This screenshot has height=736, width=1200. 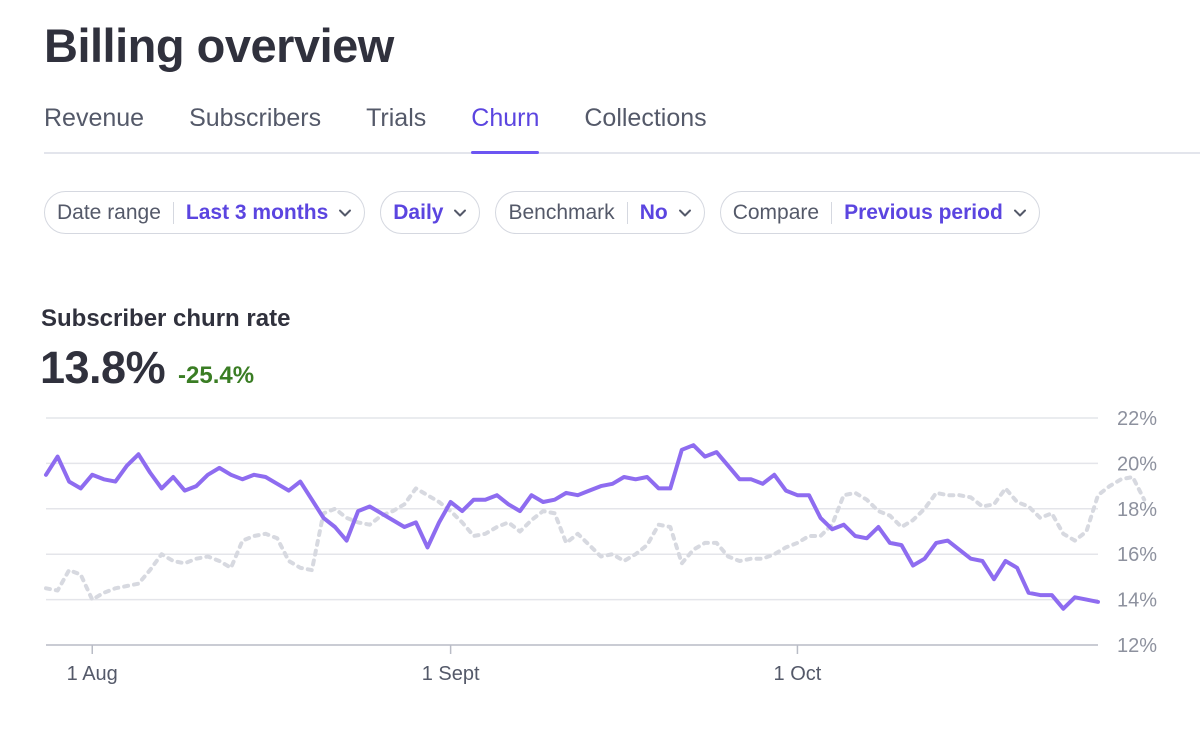 What do you see at coordinates (653, 212) in the screenshot?
I see `benchmark-value: No` at bounding box center [653, 212].